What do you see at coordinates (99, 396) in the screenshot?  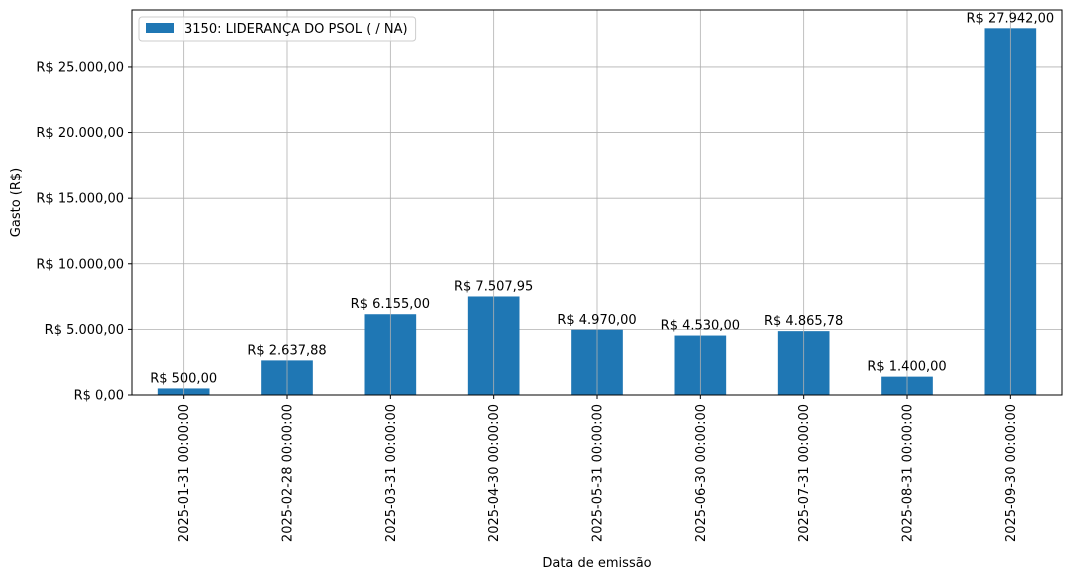 I see `y-tick-label: R$ 0,00` at bounding box center [99, 396].